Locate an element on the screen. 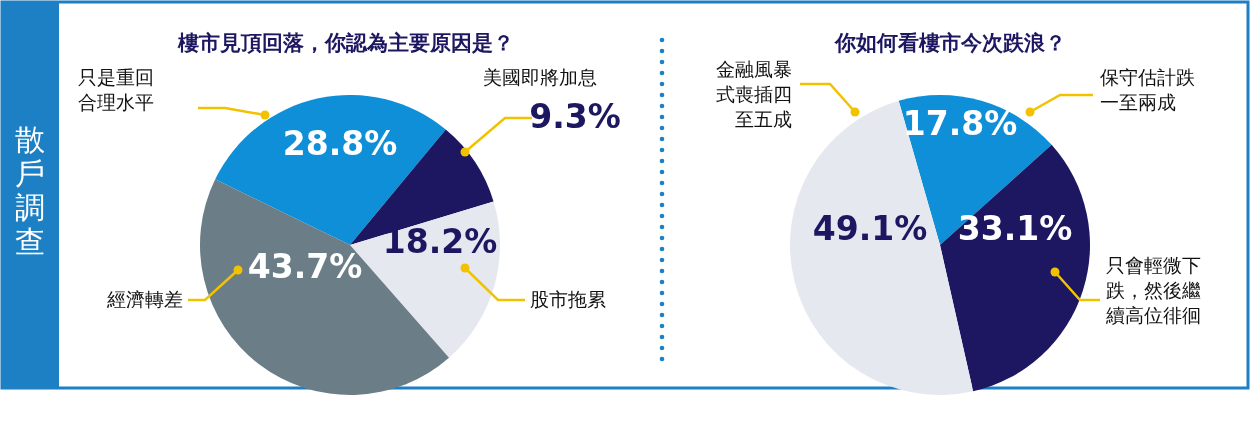 The image size is (1251, 432). data-label: 28.8% is located at coordinates (340, 143).